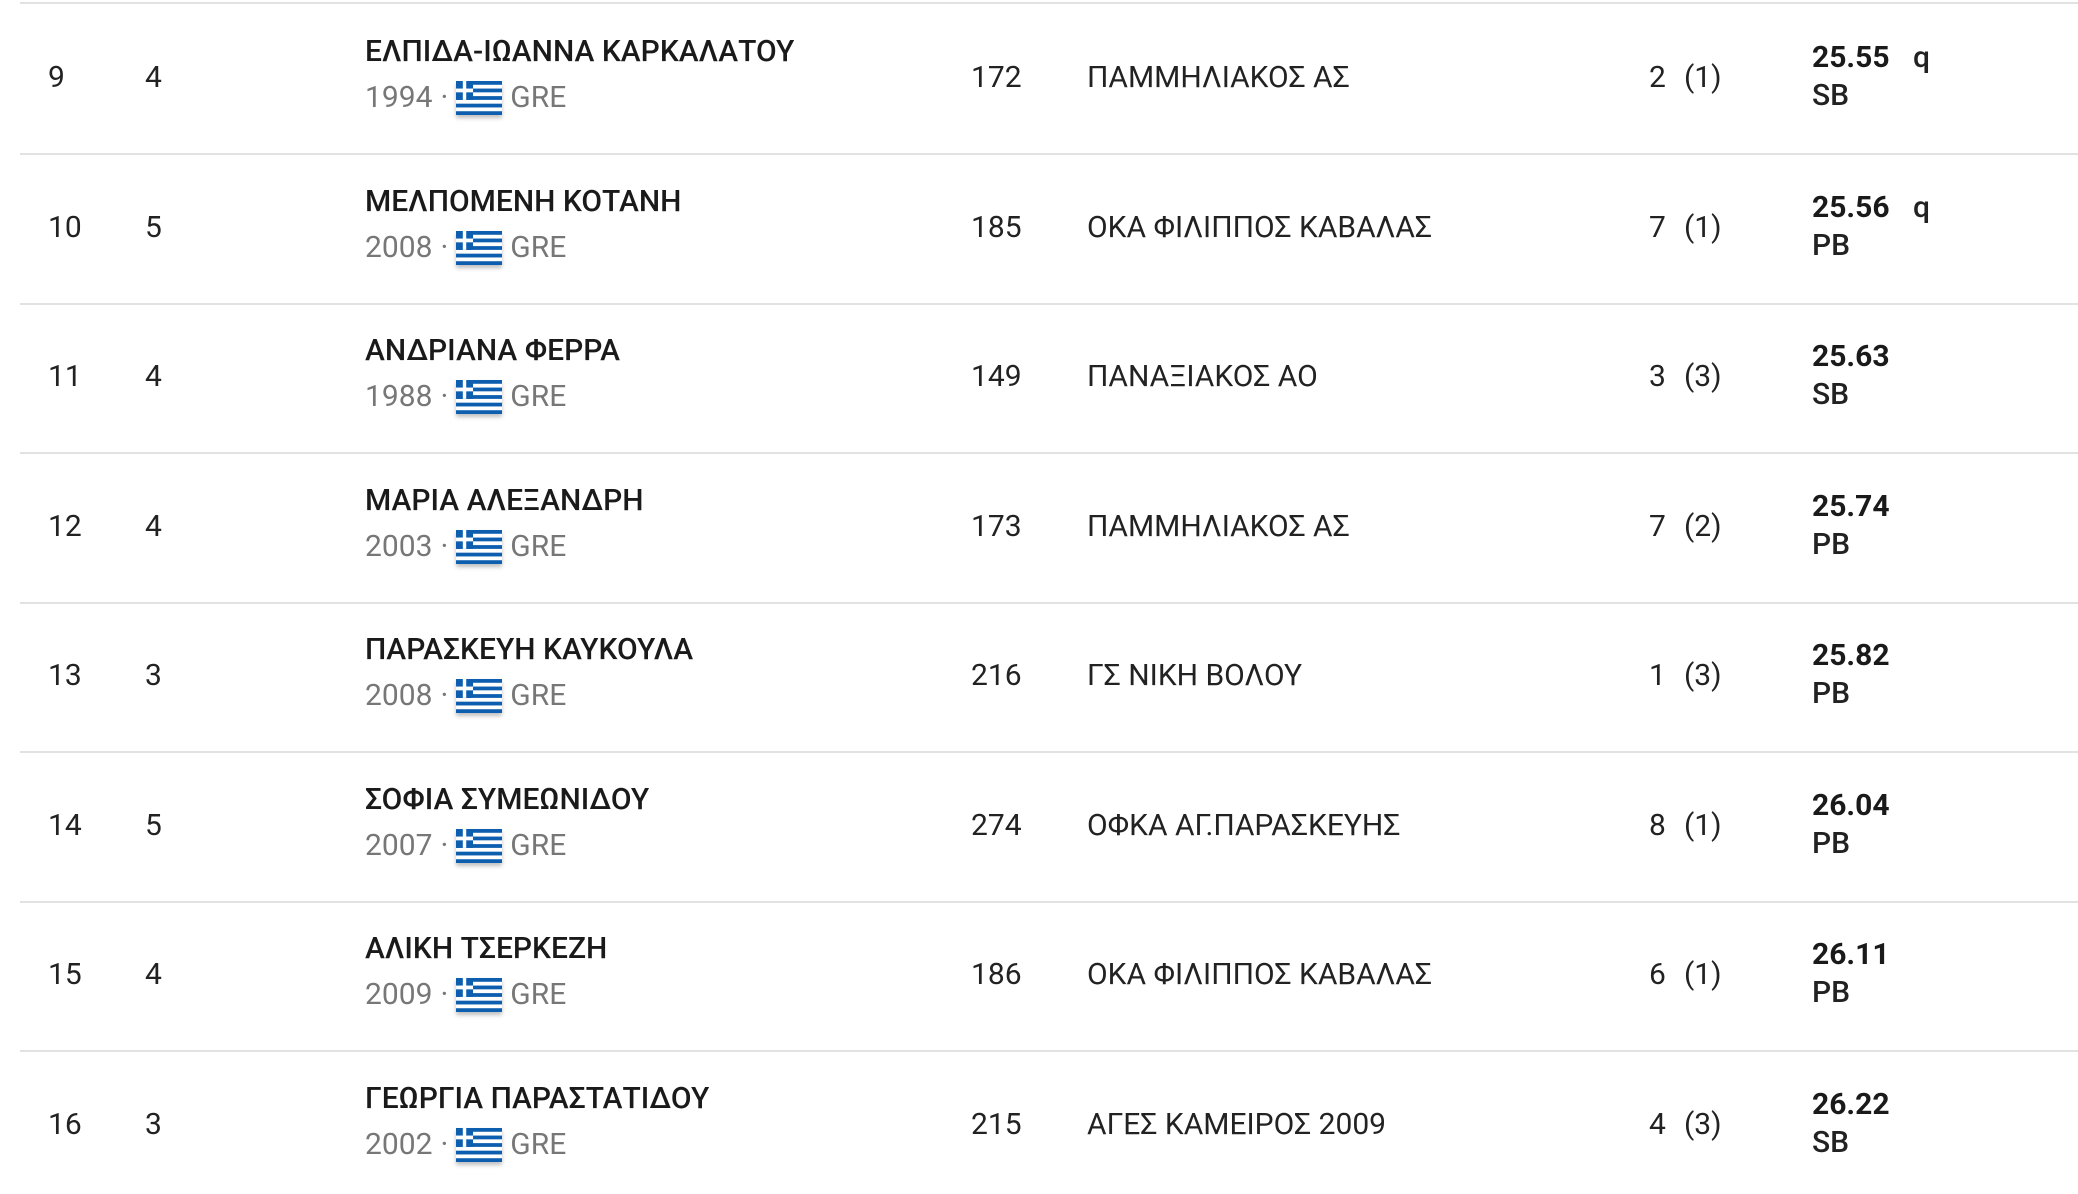 Image resolution: width=2078 pixels, height=1194 pixels. Describe the element at coordinates (504, 500) in the screenshot. I see `athlete-name: ΜΑΡΙΑ ΑΛΕΞΑΝΔΡΗ` at that location.